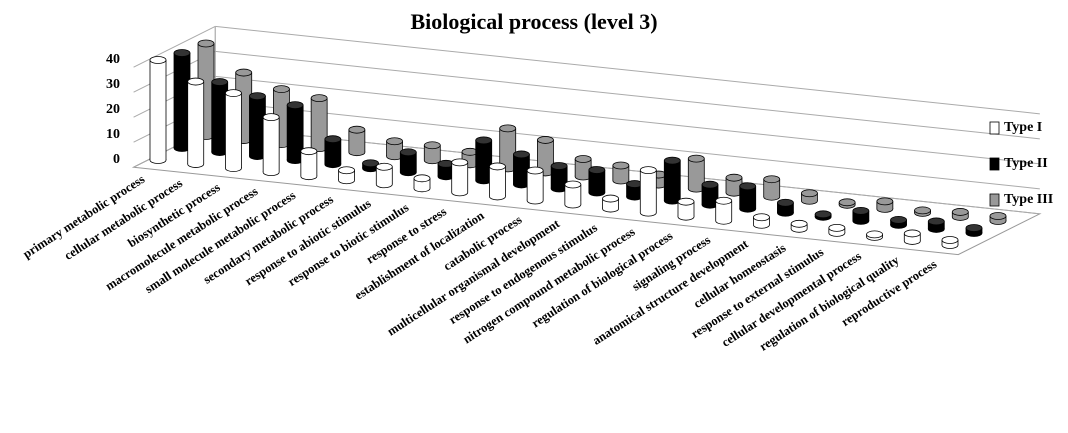 The image size is (1068, 433). I want to click on legend-label: Type III, so click(1028, 199).